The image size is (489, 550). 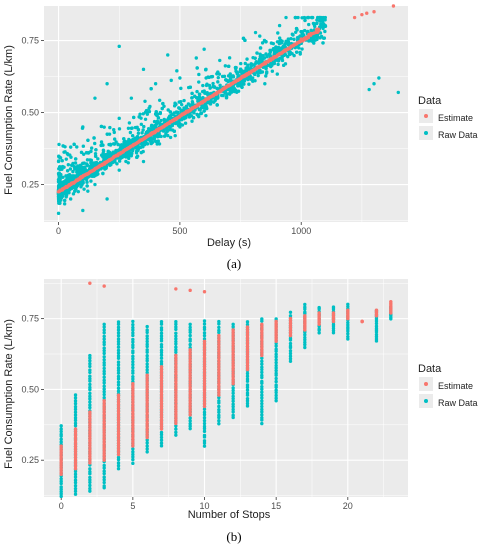 What do you see at coordinates (426, 133) in the screenshot?
I see `legend-key-raw-a` at bounding box center [426, 133].